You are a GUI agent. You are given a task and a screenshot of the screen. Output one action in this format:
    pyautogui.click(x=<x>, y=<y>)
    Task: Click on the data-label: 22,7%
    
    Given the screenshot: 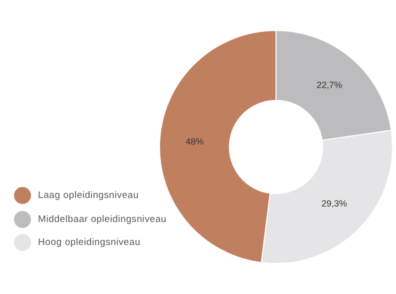 What is the action you would take?
    pyautogui.click(x=329, y=85)
    